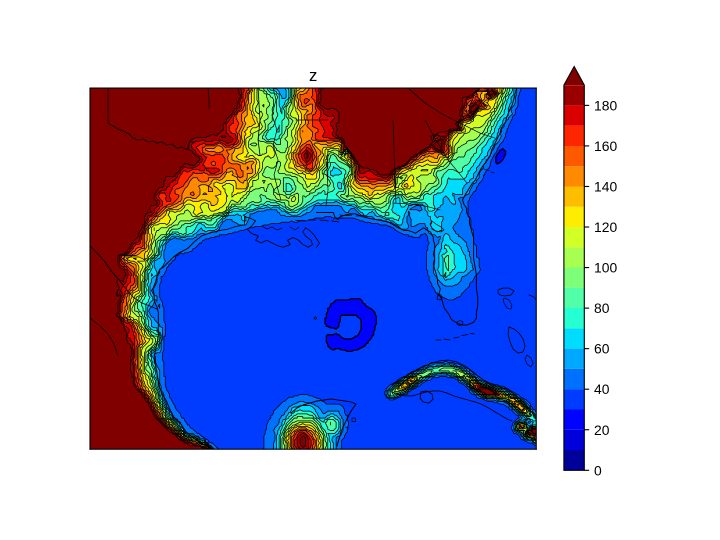 This screenshot has width=720, height=540. I want to click on svg-text: 60, so click(602, 349).